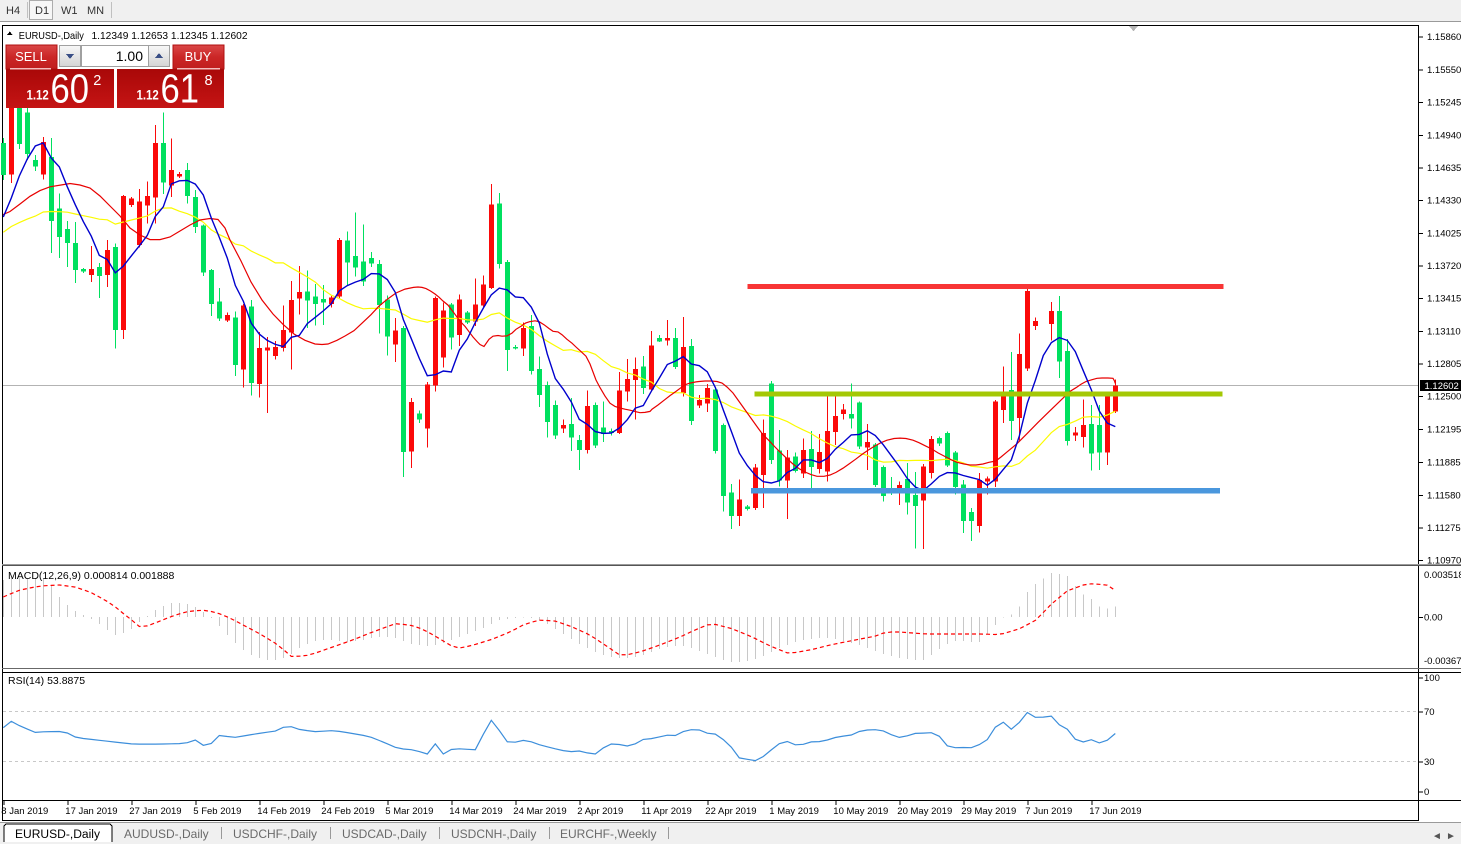 This screenshot has height=844, width=1461. What do you see at coordinates (1115, 811) in the screenshot?
I see `svg-text: 17 Jun 2019` at bounding box center [1115, 811].